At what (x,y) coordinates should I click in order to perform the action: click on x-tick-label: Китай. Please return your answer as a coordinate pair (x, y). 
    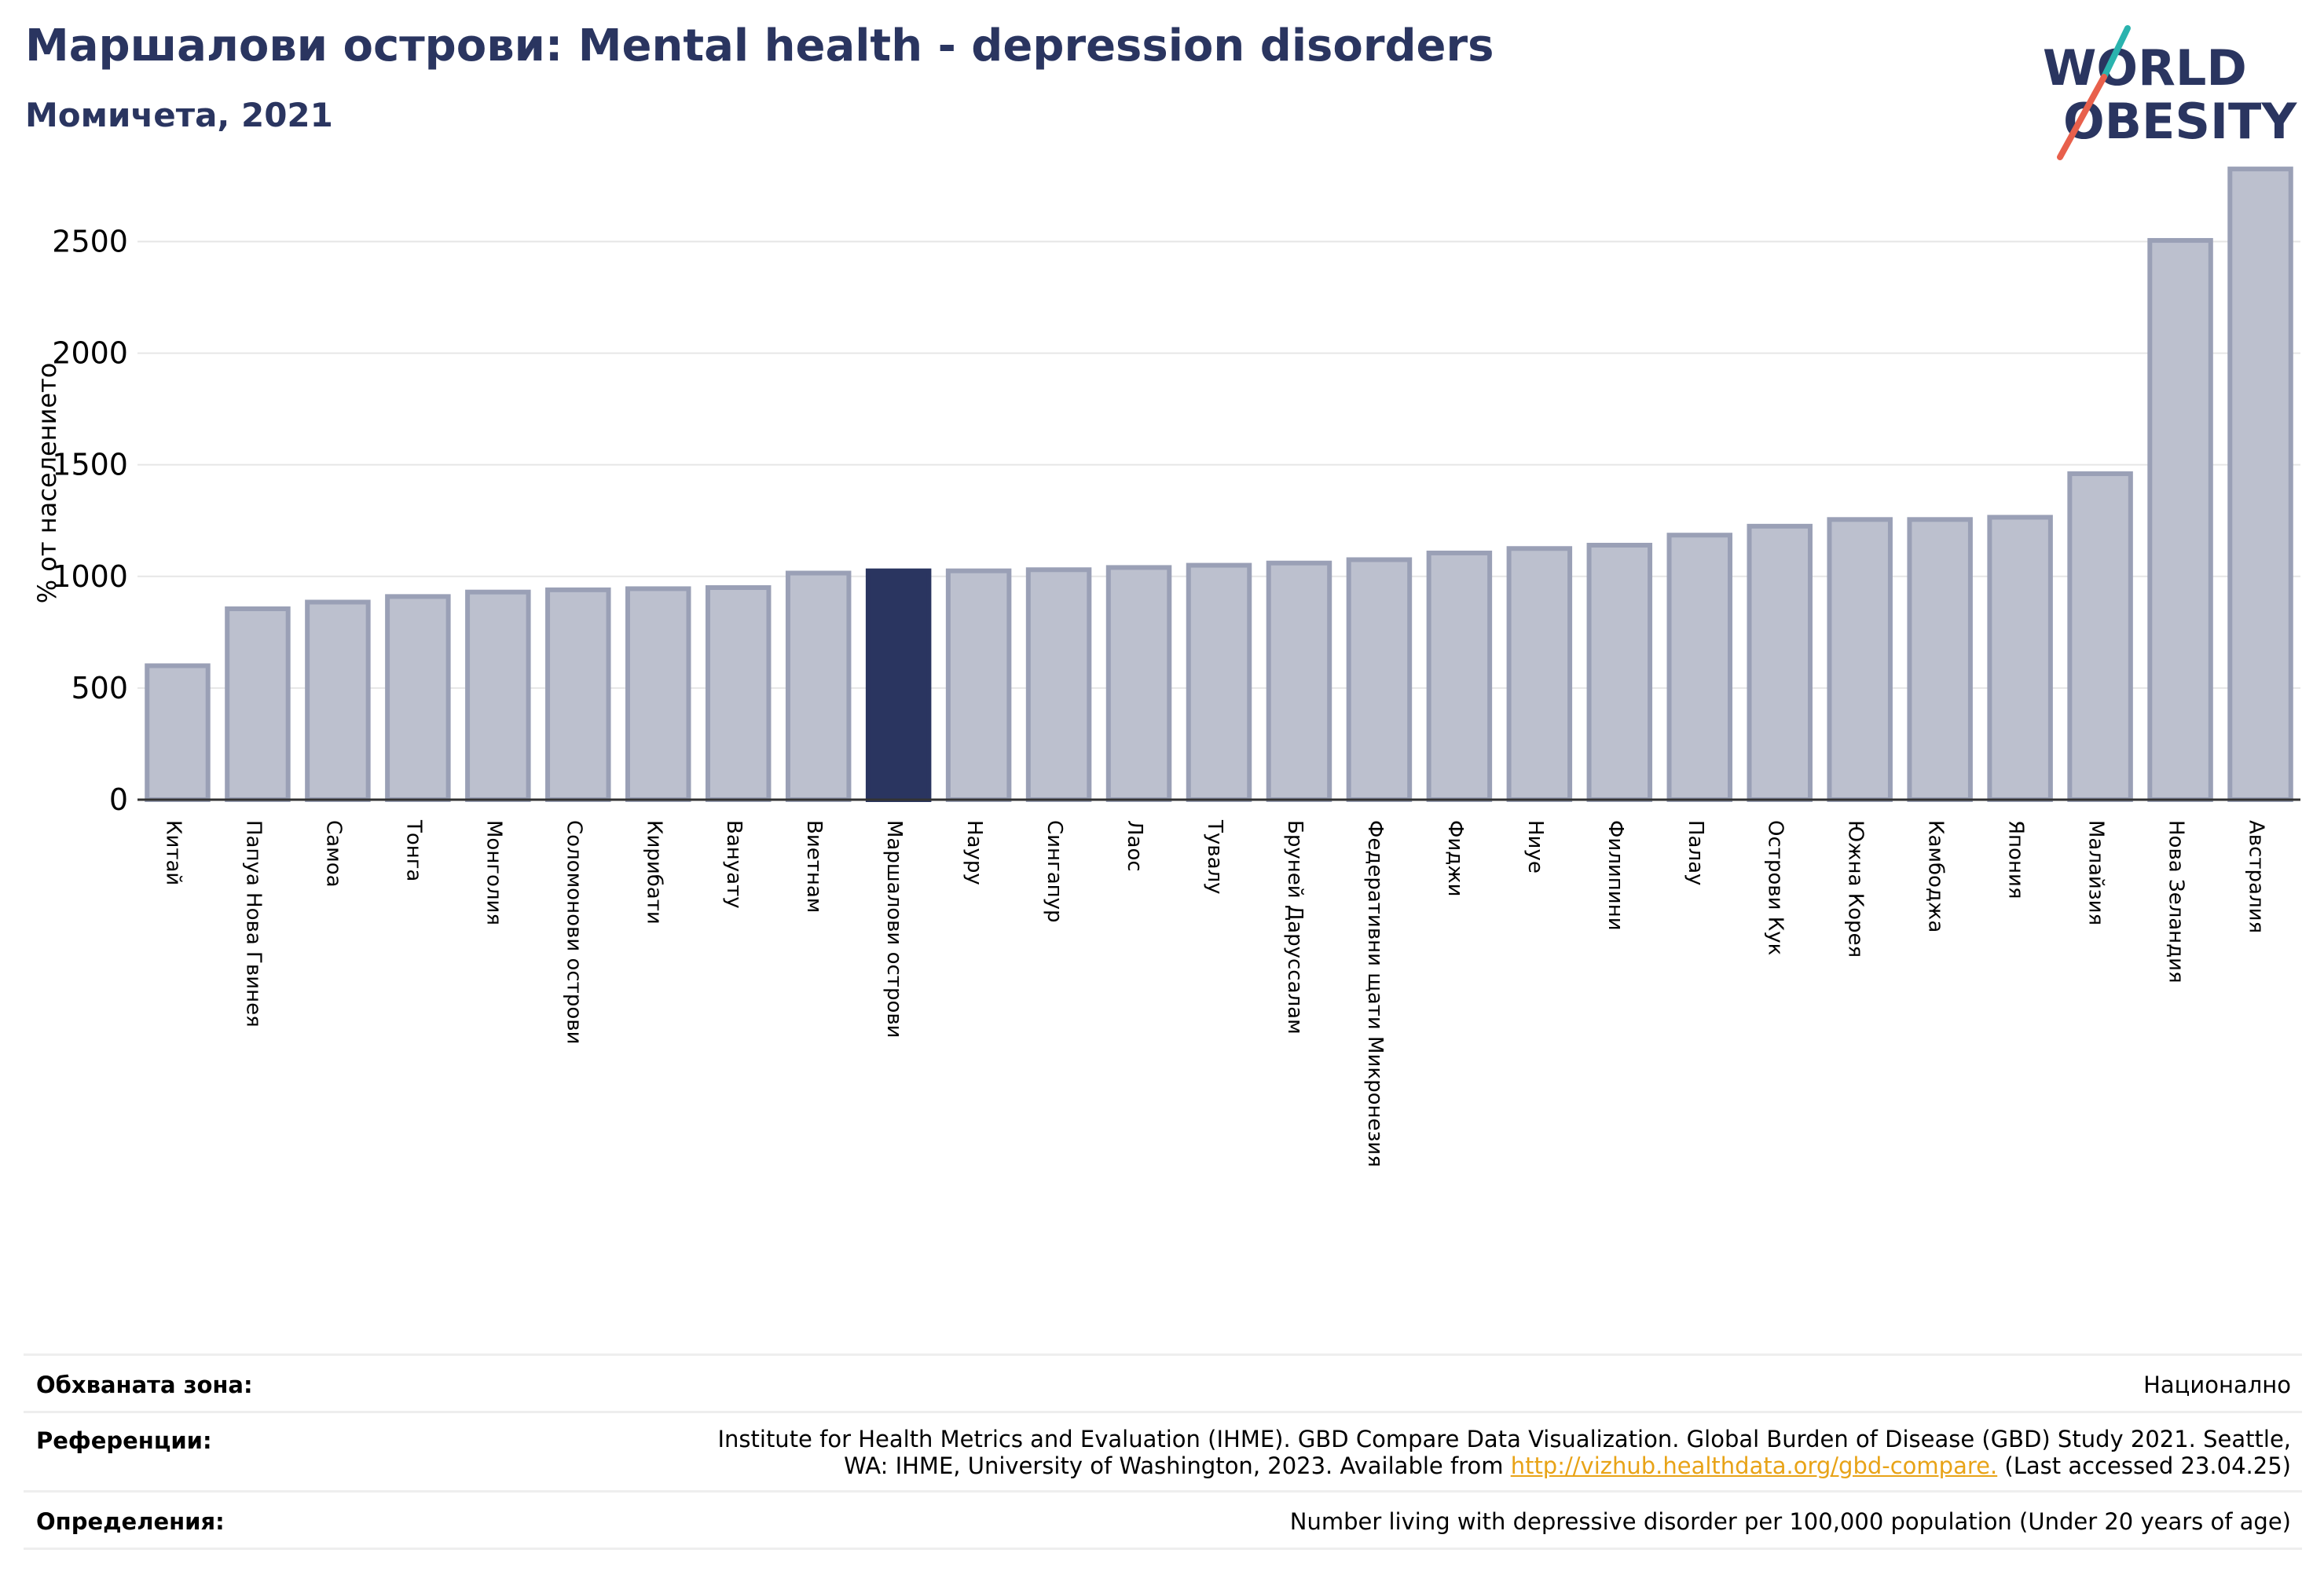
    Looking at the image, I should click on (173, 852).